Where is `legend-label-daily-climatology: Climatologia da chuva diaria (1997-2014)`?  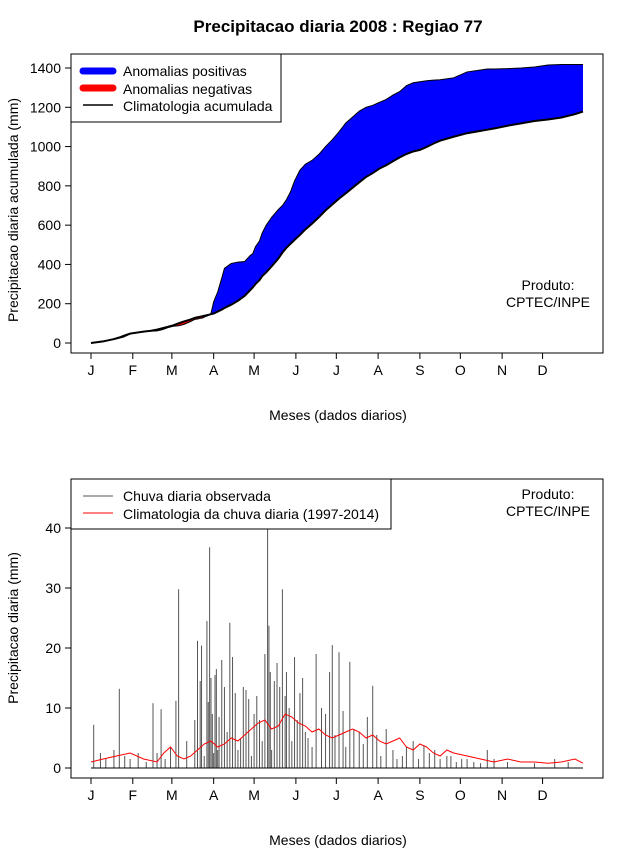 legend-label-daily-climatology: Climatologia da chuva diaria (1997-2014) is located at coordinates (251, 514).